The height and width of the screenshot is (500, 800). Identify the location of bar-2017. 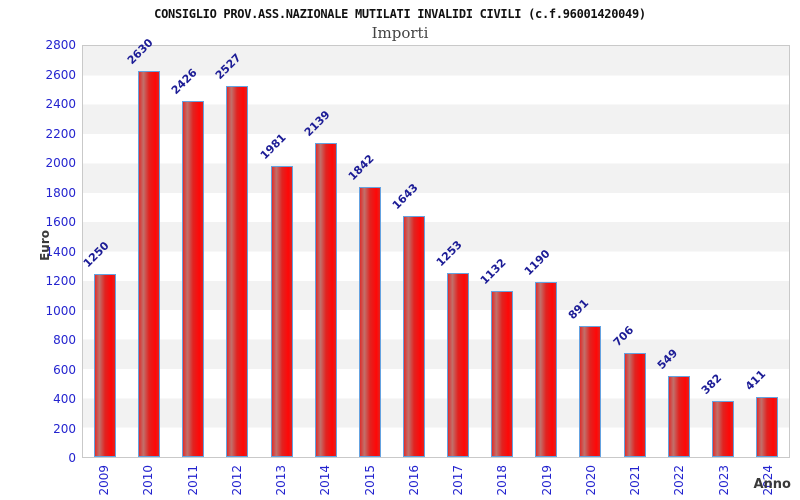
(458, 365).